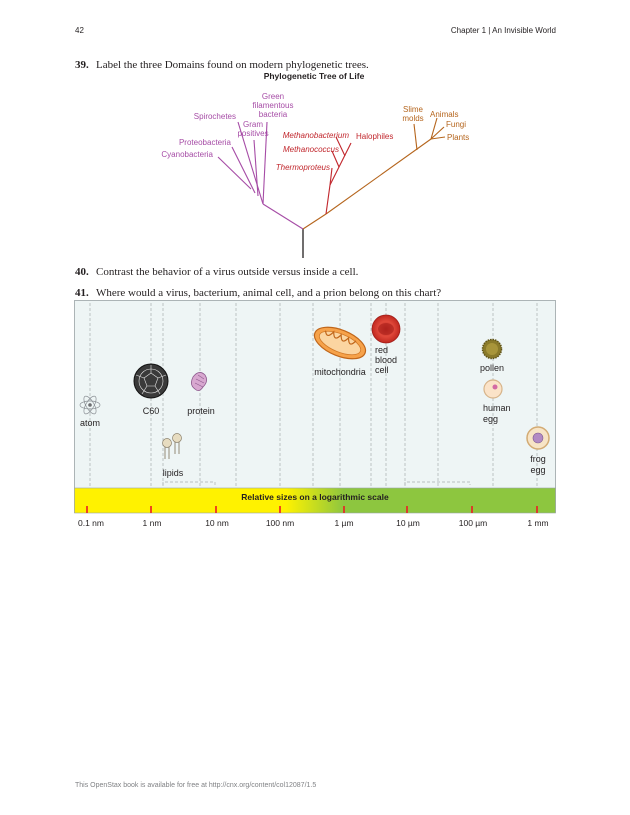 The image size is (630, 815). I want to click on lipids-icon, so click(172, 446).